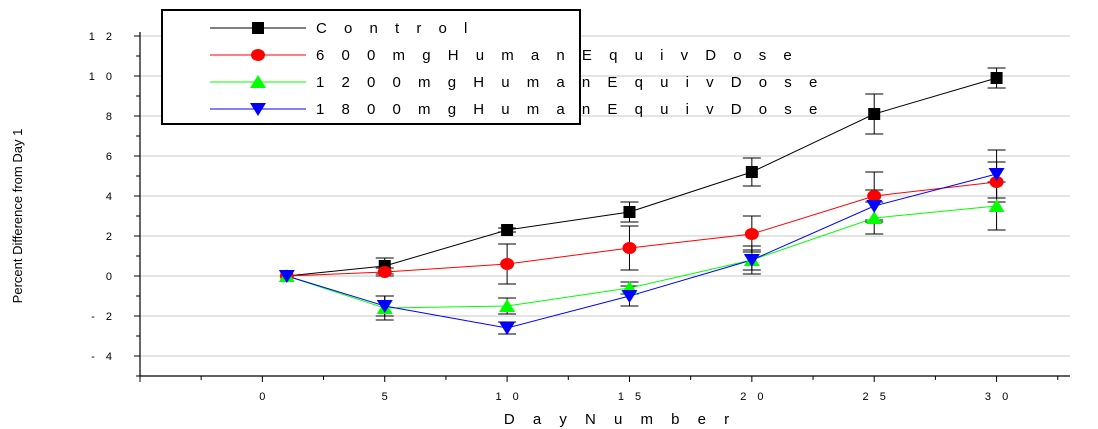 The height and width of the screenshot is (429, 1098). Describe the element at coordinates (874, 206) in the screenshot. I see `data-point-s3-p5` at that location.